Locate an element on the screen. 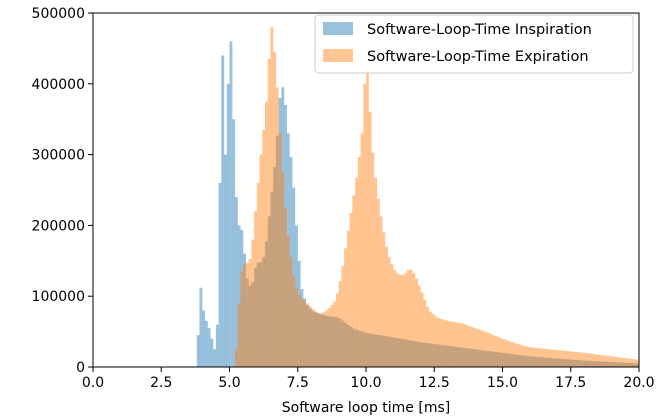 The width and height of the screenshot is (668, 418). x-axis: 0.0 2.5 5.0 7.5 10.0 12.5 15.0 17.5 20.0 is located at coordinates (368, 379).